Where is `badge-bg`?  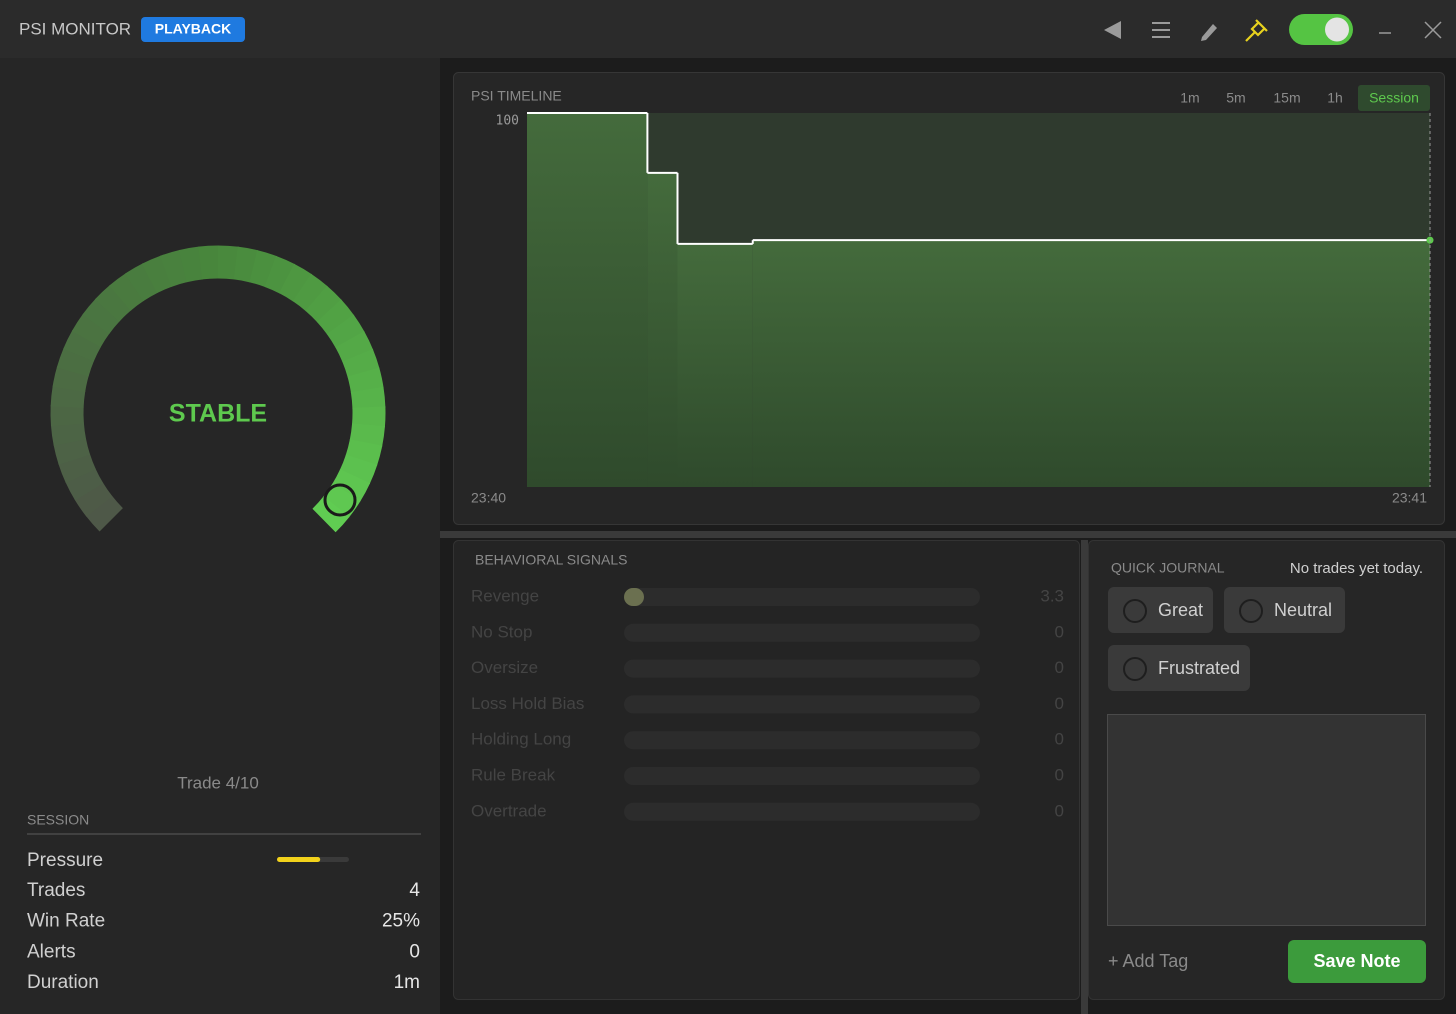
badge-bg is located at coordinates (193, 29).